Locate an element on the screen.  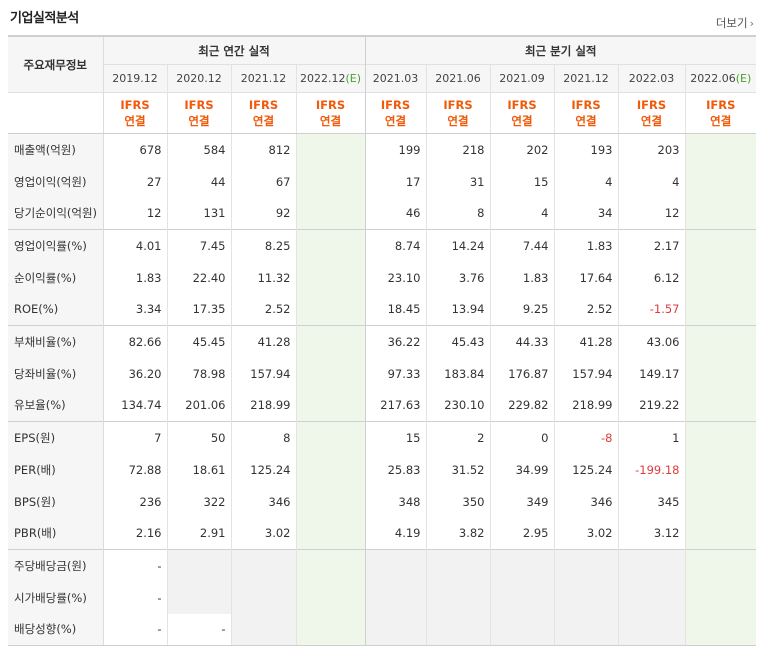
table-cell: 8.25 is located at coordinates (263, 245).